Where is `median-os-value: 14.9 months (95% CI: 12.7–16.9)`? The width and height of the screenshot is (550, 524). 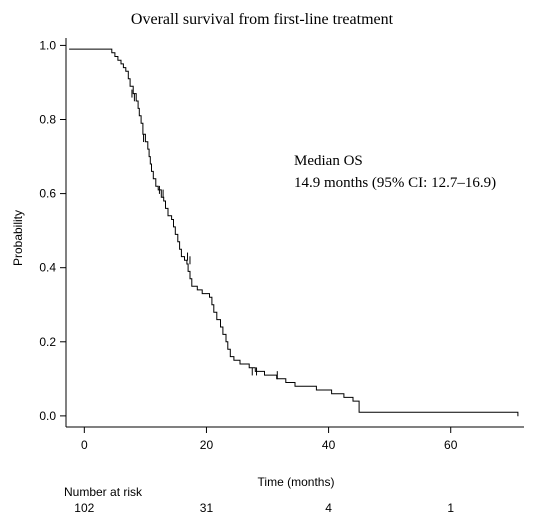 median-os-value: 14.9 months (95% CI: 12.7–16.9) is located at coordinates (395, 183).